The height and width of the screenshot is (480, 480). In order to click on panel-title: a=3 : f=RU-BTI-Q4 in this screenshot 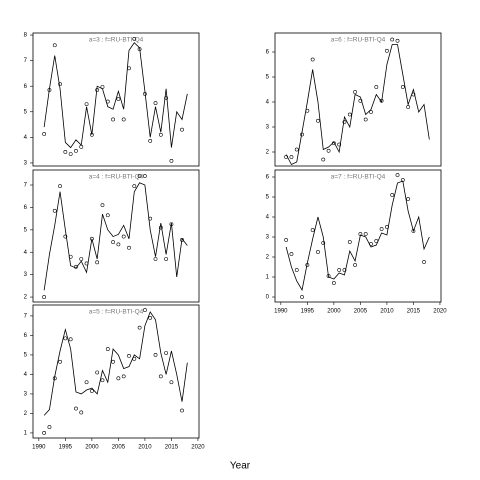, I will do `click(116, 40)`.